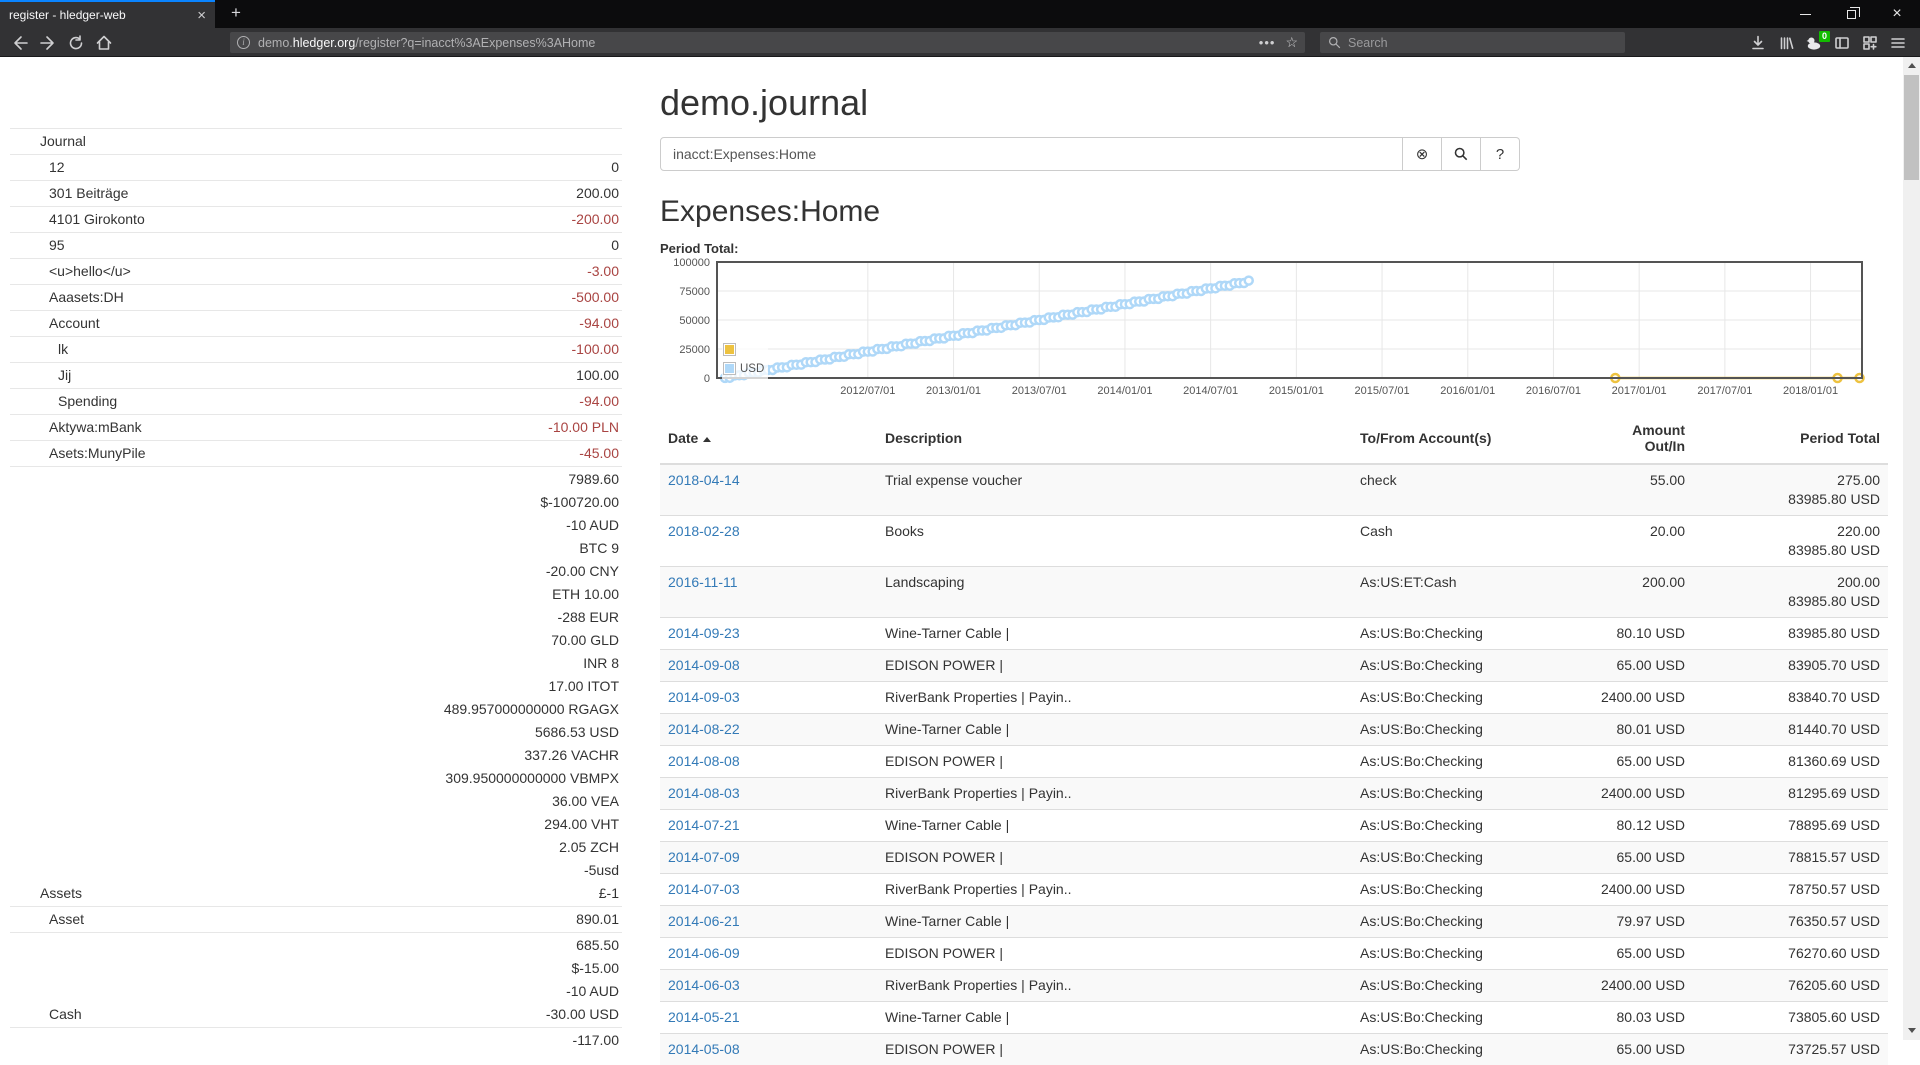 This screenshot has width=1920, height=1065. I want to click on downloads-button, so click(1758, 43).